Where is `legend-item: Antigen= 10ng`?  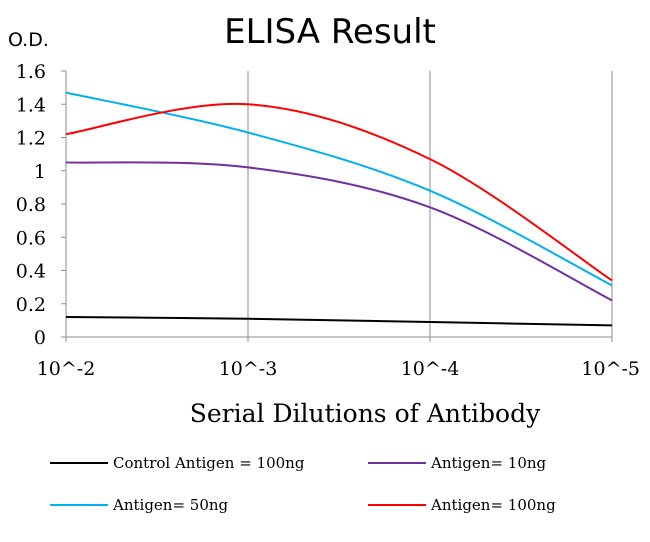 legend-item: Antigen= 10ng is located at coordinates (457, 463).